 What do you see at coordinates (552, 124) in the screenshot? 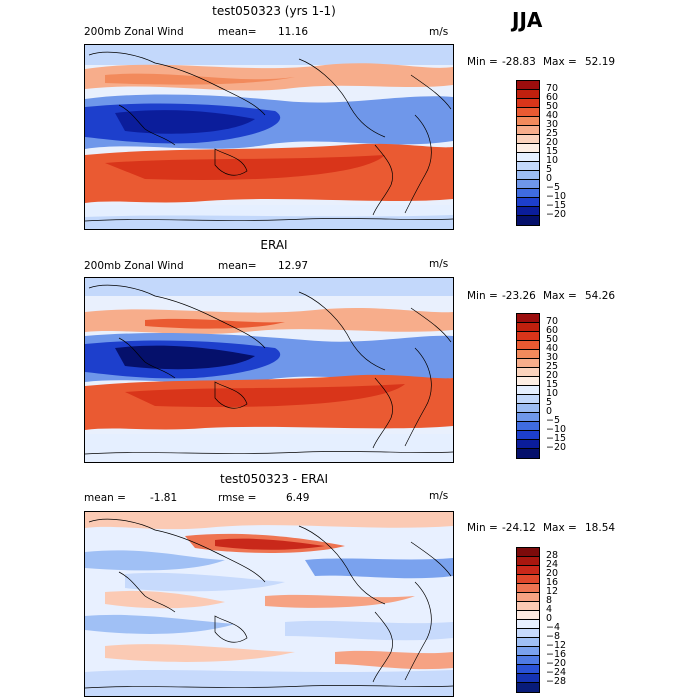
I see `colorbar-1-tick: 30` at bounding box center [552, 124].